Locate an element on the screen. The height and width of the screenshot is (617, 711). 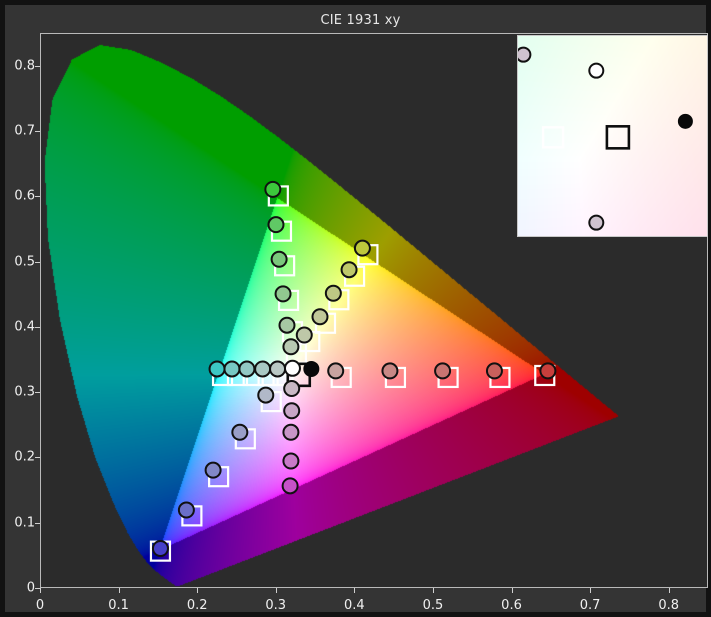
y-tick-label: 0.8 is located at coordinates (24, 66).